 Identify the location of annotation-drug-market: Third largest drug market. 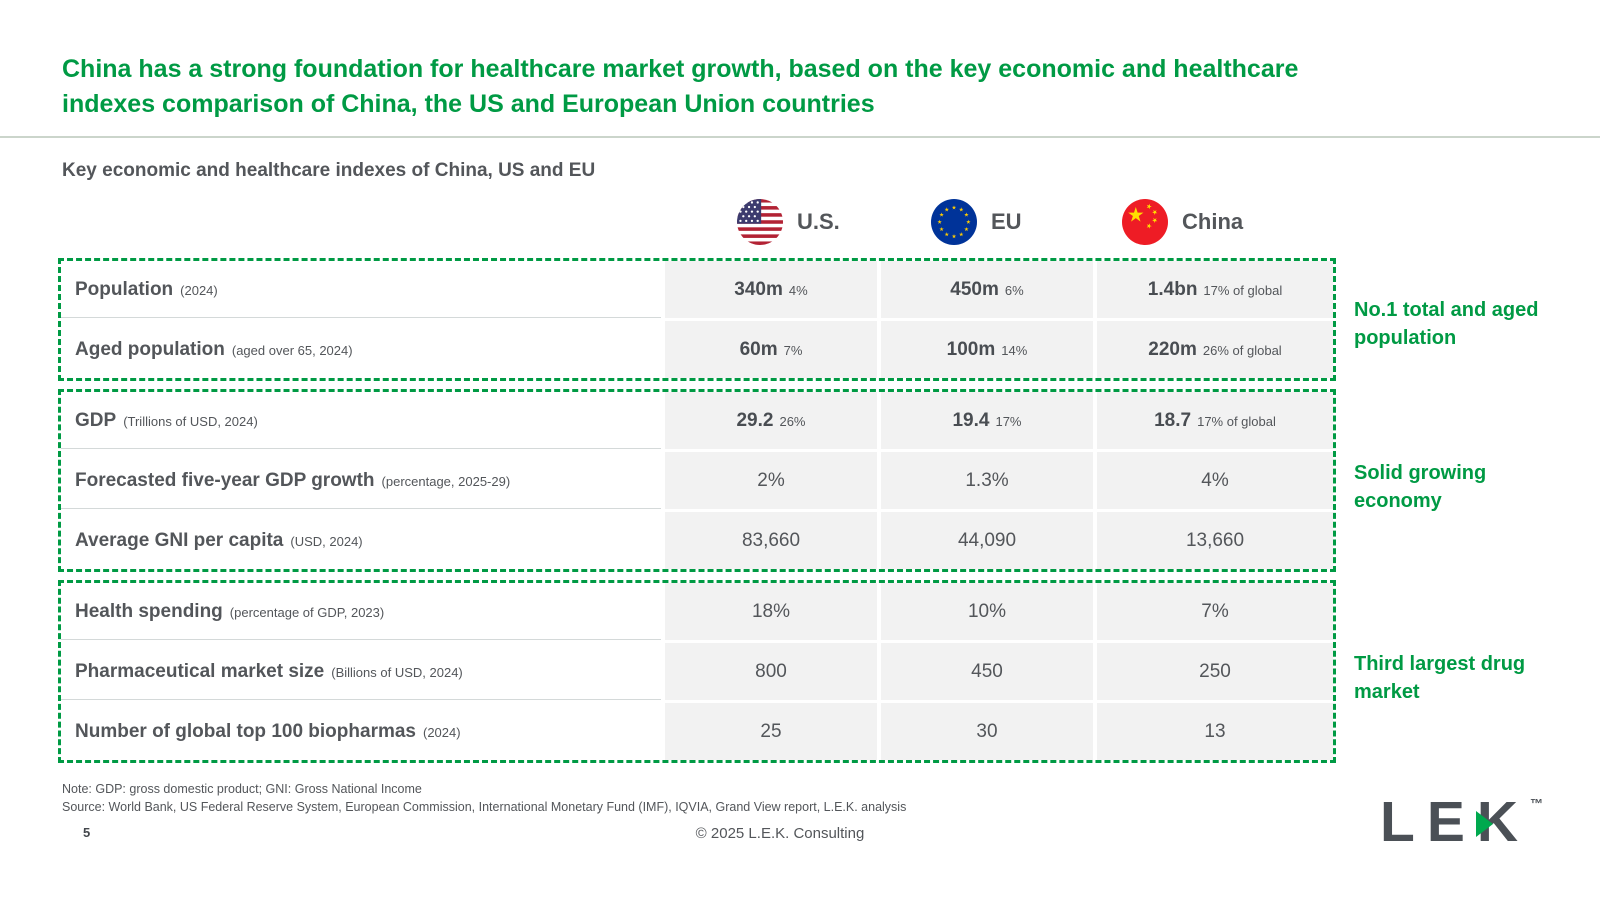
(1440, 678).